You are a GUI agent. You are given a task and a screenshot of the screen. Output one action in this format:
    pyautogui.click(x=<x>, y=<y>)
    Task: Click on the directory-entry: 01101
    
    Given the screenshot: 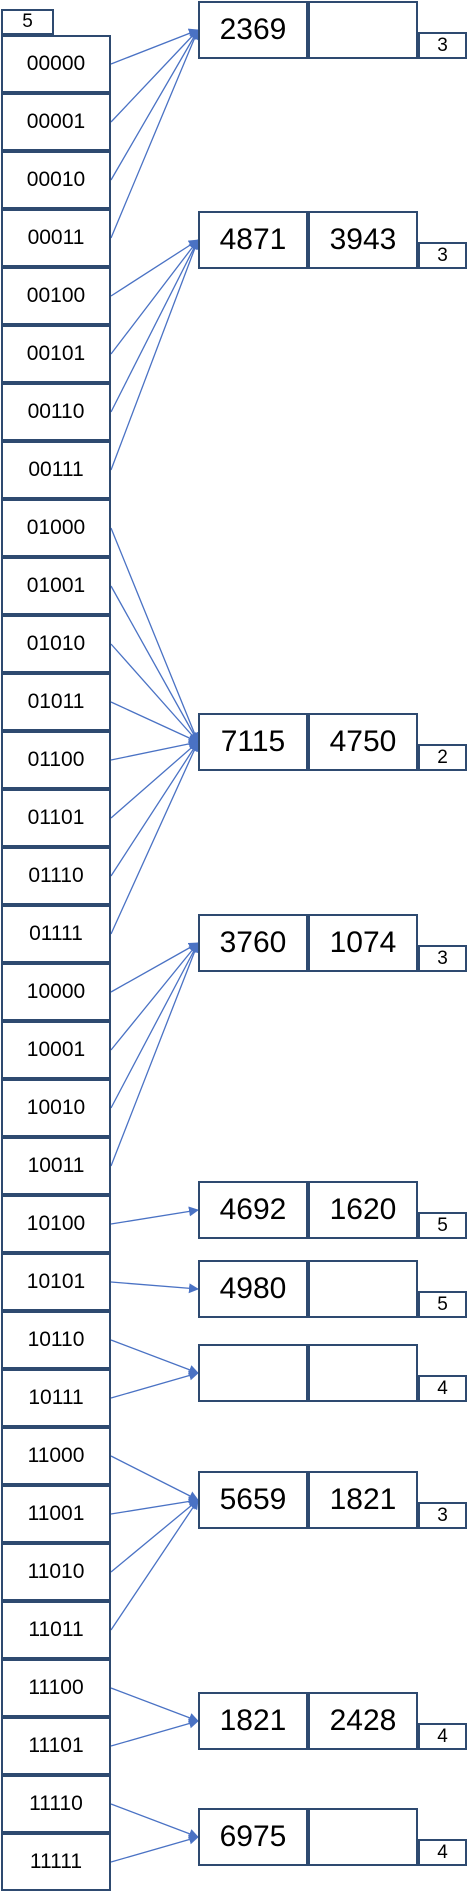 What is the action you would take?
    pyautogui.click(x=56, y=818)
    